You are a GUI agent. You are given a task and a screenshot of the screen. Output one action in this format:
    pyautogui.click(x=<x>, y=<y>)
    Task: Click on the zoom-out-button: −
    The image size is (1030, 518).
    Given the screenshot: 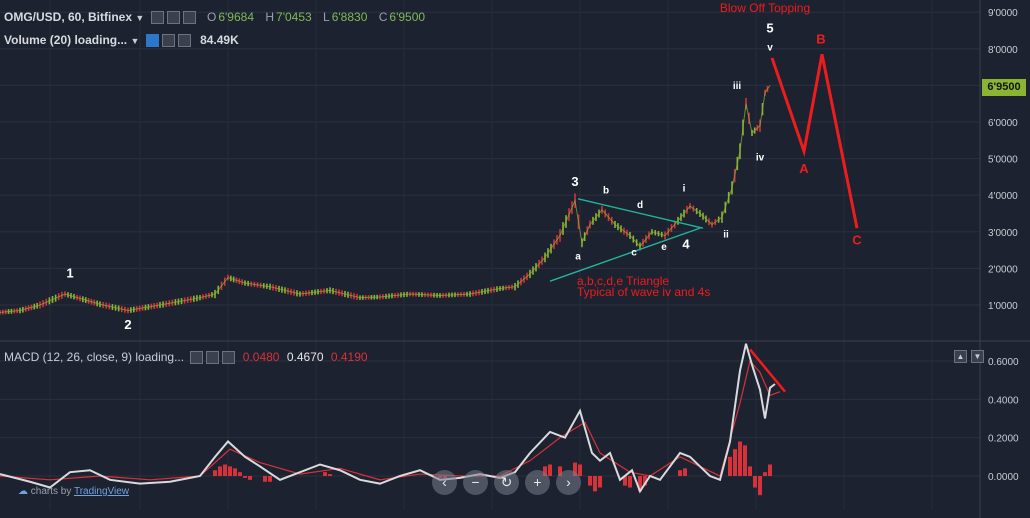 What is the action you would take?
    pyautogui.click(x=475, y=482)
    